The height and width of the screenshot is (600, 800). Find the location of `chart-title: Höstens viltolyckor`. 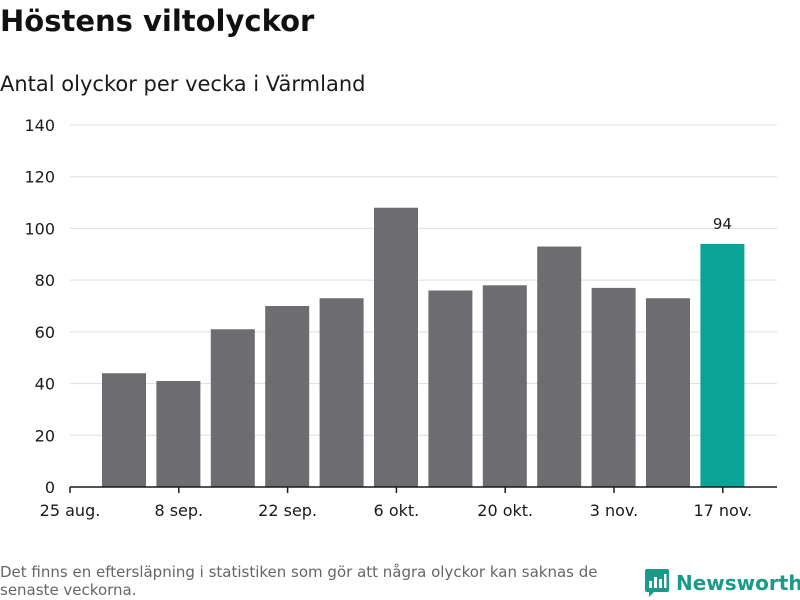

chart-title: Höstens viltolyckor is located at coordinates (157, 21).